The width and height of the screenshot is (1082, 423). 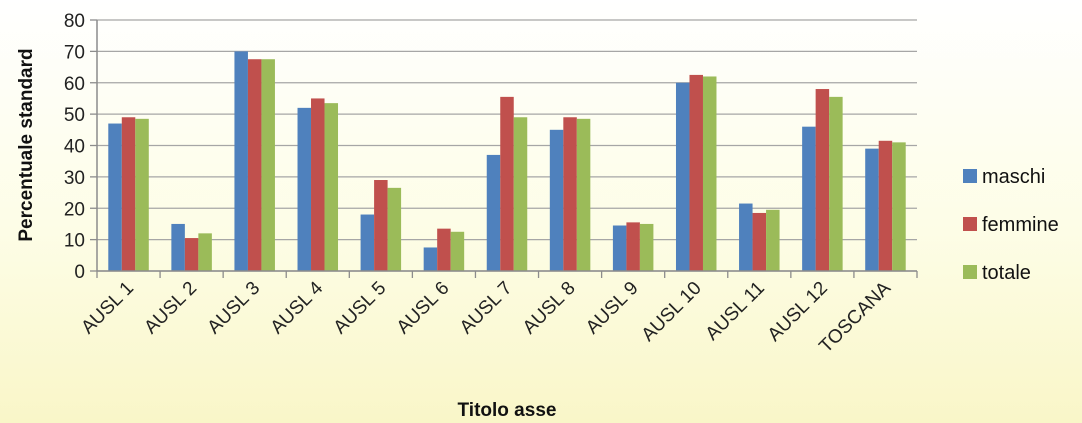 What do you see at coordinates (1006, 273) in the screenshot?
I see `legend-label-totale: totale` at bounding box center [1006, 273].